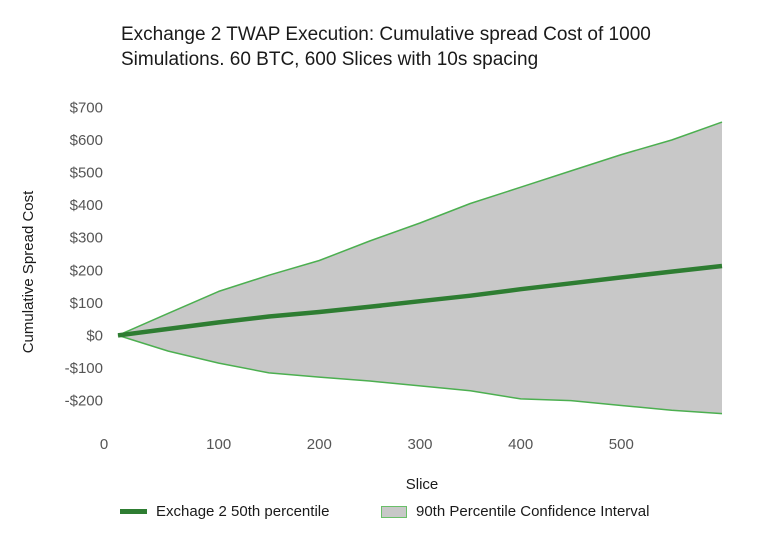 The width and height of the screenshot is (768, 549). Describe the element at coordinates (133, 511) in the screenshot. I see `legend-swatch-median` at that location.